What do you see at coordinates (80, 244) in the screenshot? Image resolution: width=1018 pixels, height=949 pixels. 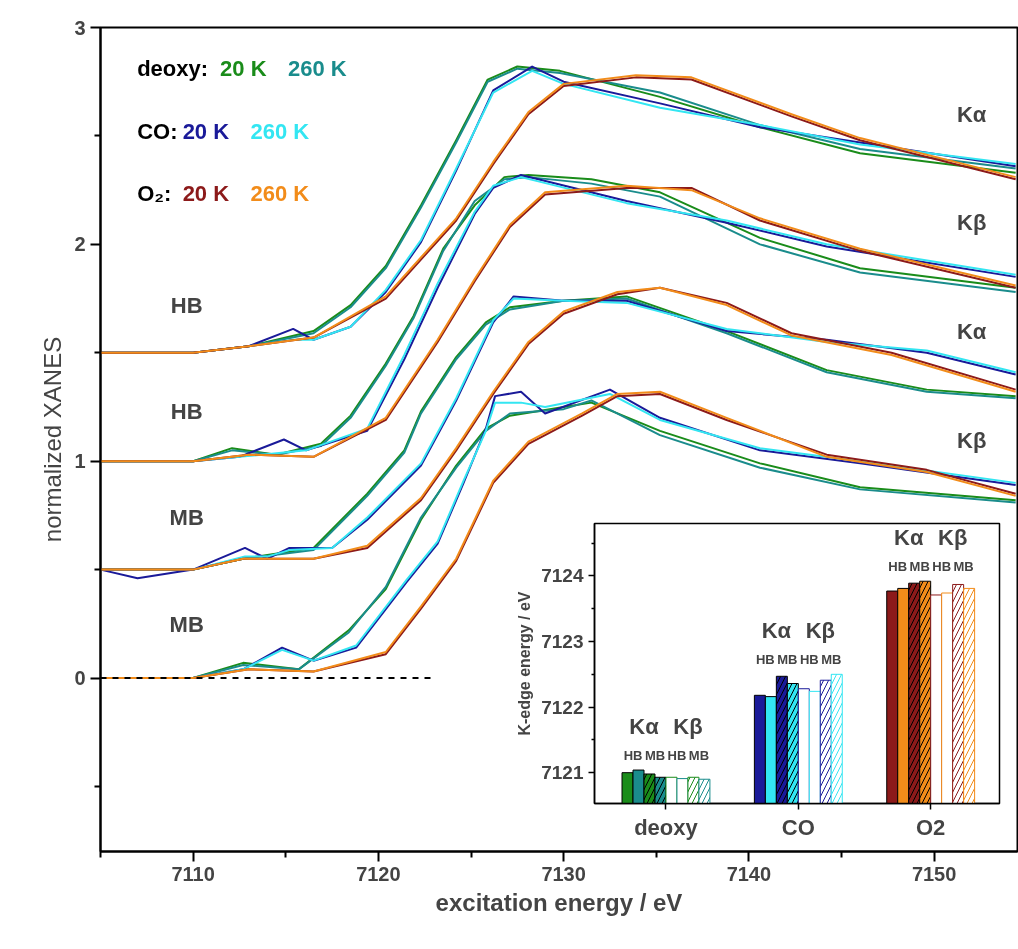 I see `y-tick-label: 2` at bounding box center [80, 244].